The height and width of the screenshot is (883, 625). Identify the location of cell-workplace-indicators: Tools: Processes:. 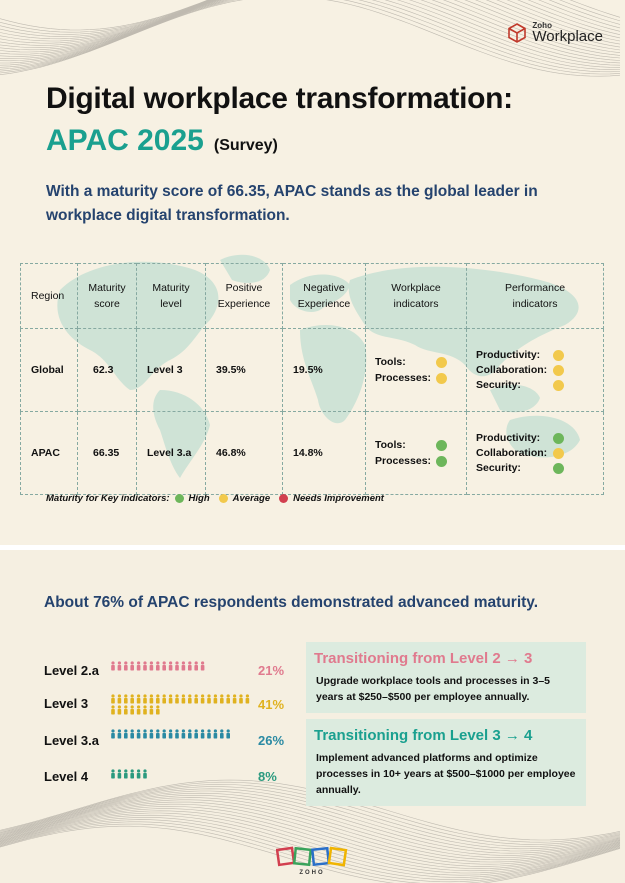
(416, 453).